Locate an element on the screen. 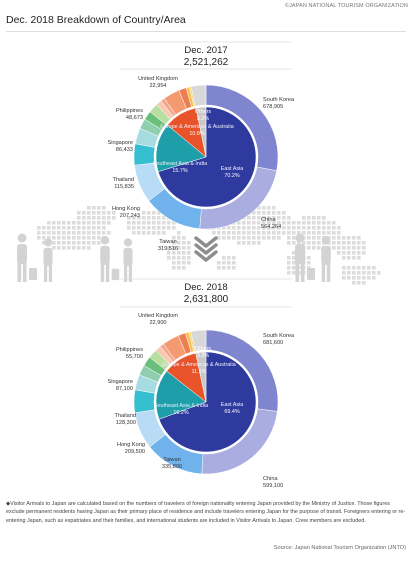 This screenshot has height=586, width=412. outer-label-value: 599,100 is located at coordinates (273, 486).